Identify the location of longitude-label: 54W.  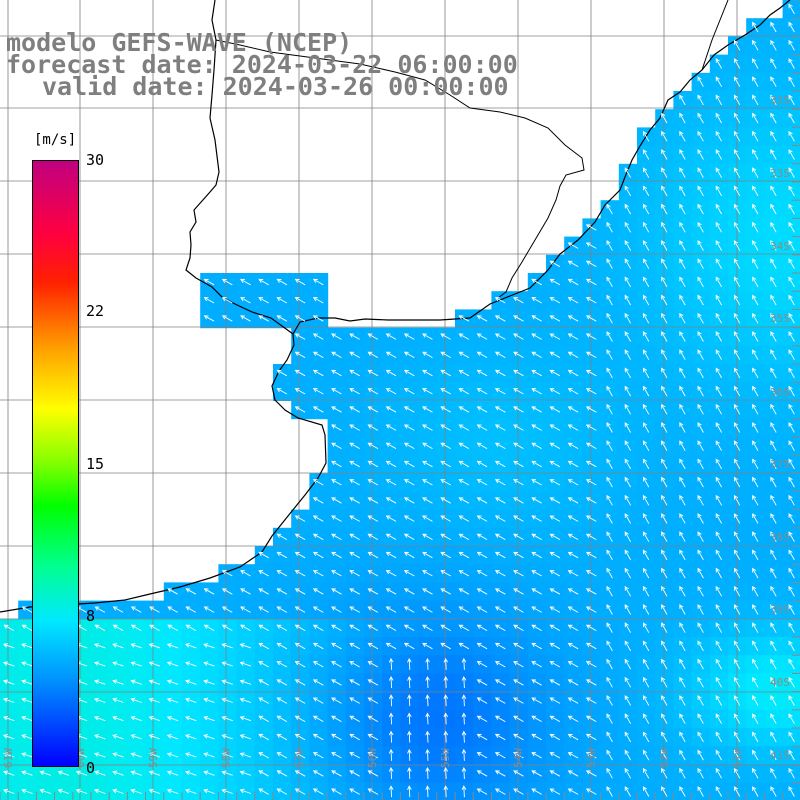
(518, 758).